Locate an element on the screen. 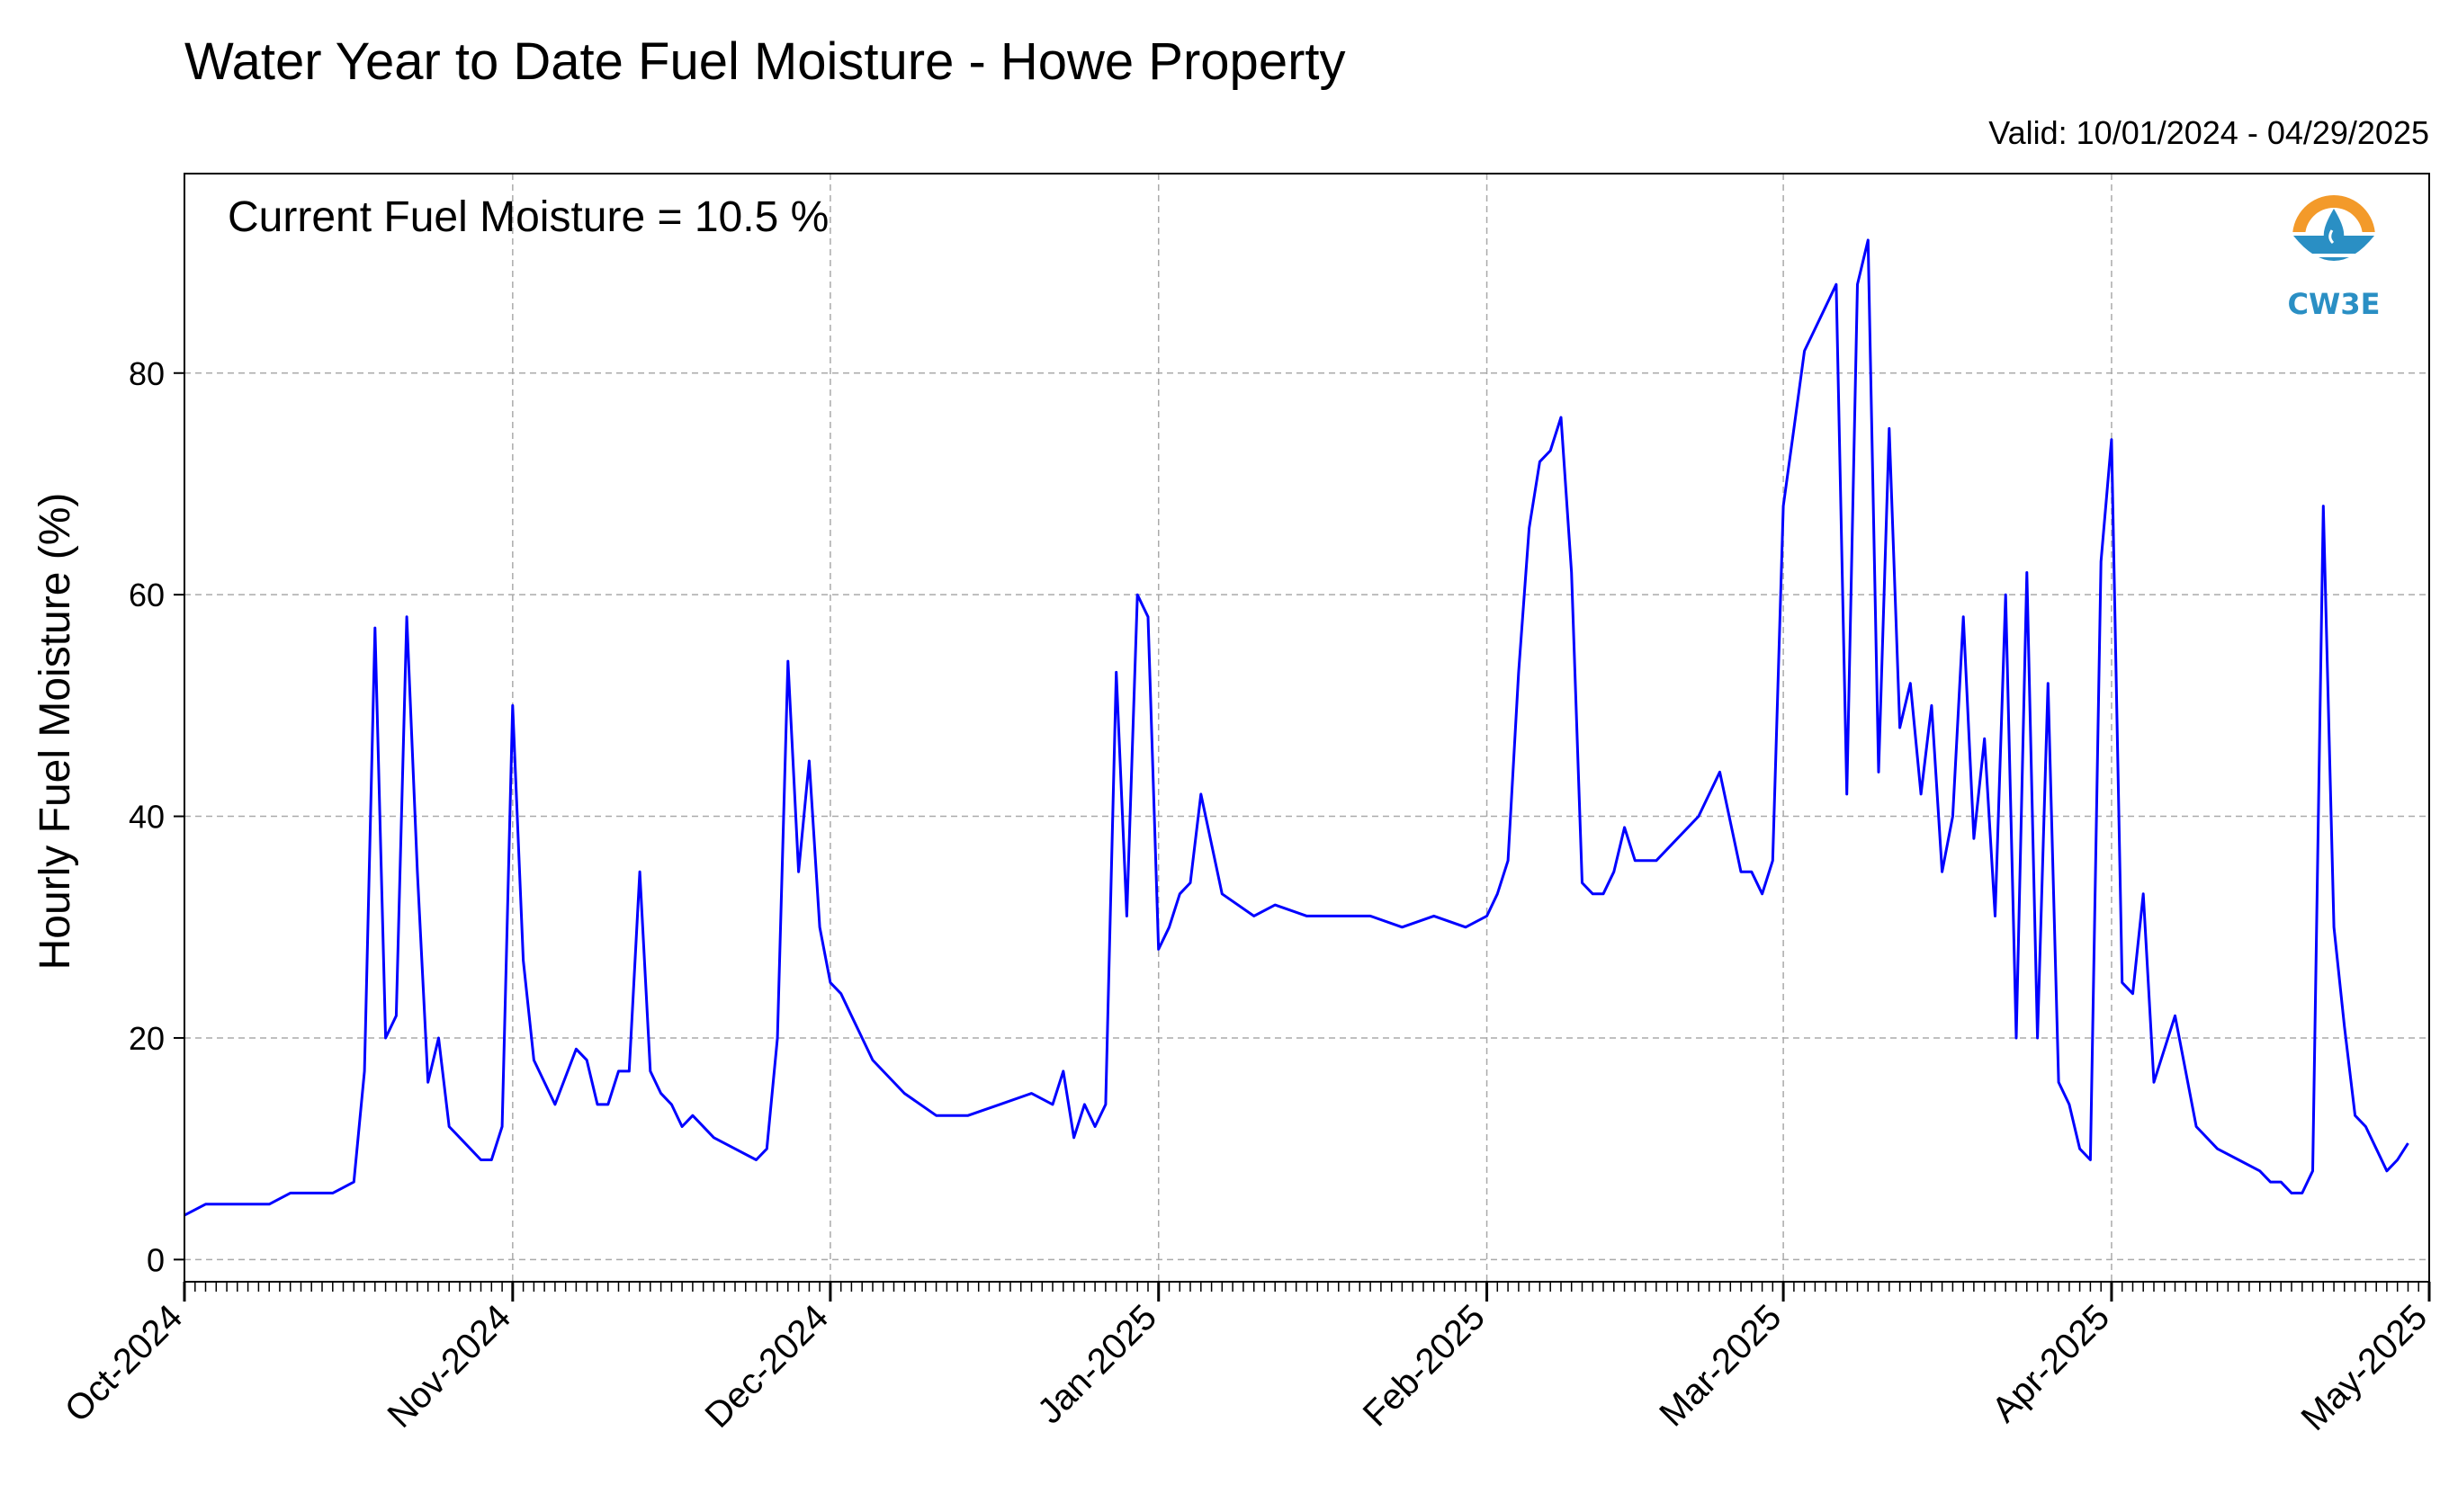 The width and height of the screenshot is (2449, 1512). cw3e-logo: CW3E is located at coordinates (2334, 258).